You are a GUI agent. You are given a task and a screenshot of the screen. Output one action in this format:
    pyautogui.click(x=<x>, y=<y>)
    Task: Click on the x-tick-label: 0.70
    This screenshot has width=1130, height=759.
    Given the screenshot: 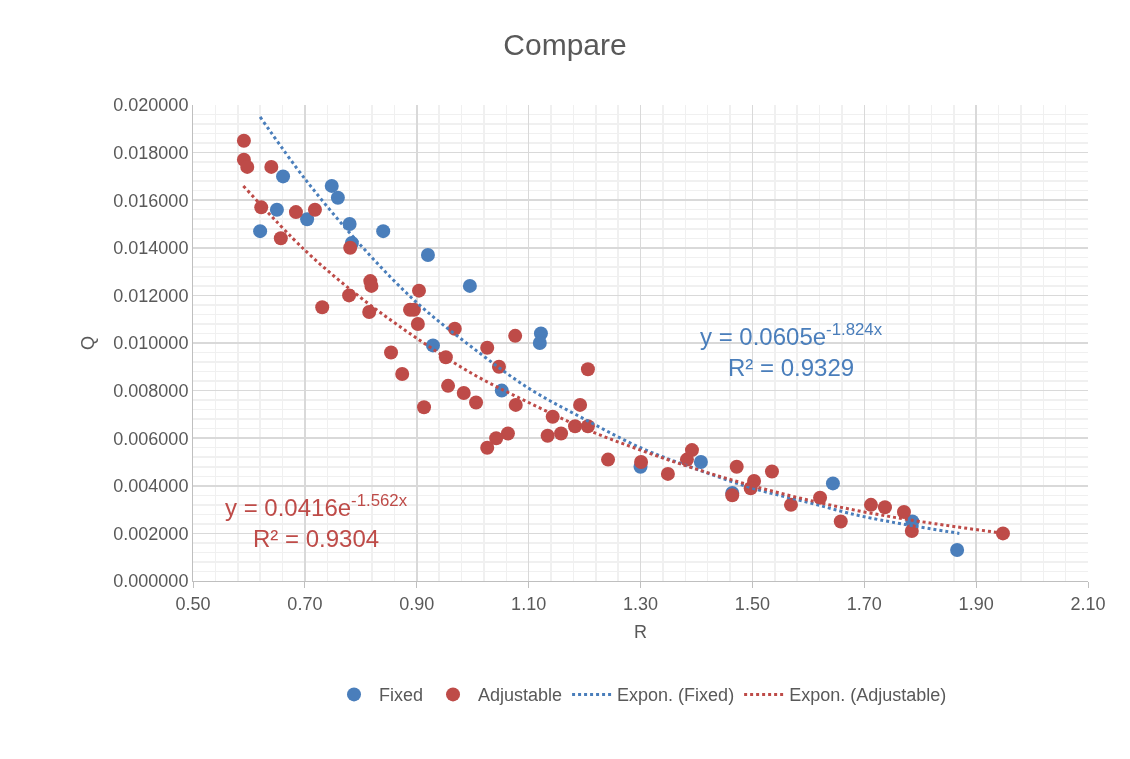 What is the action you would take?
    pyautogui.click(x=305, y=603)
    